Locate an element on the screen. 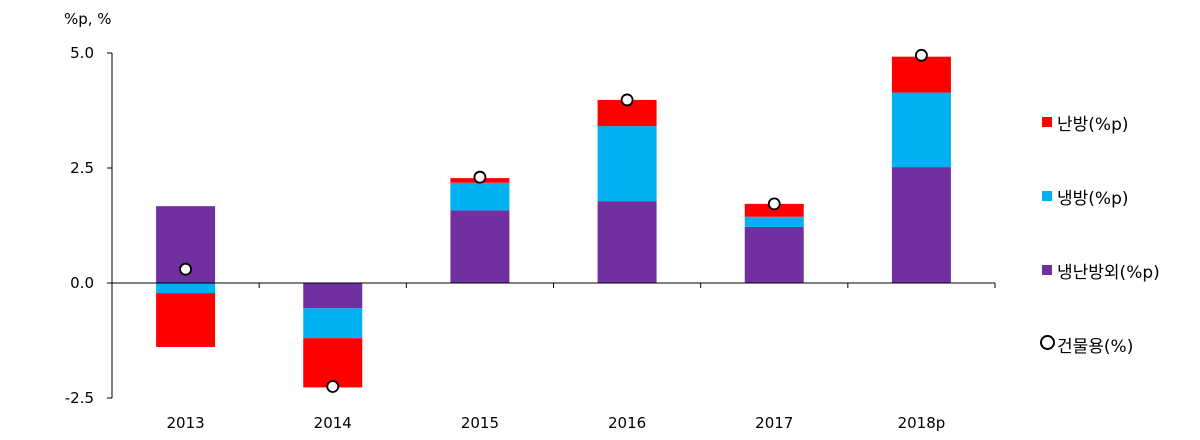 Image resolution: width=1200 pixels, height=440 pixels. x-tick-label: 2014 is located at coordinates (333, 423).